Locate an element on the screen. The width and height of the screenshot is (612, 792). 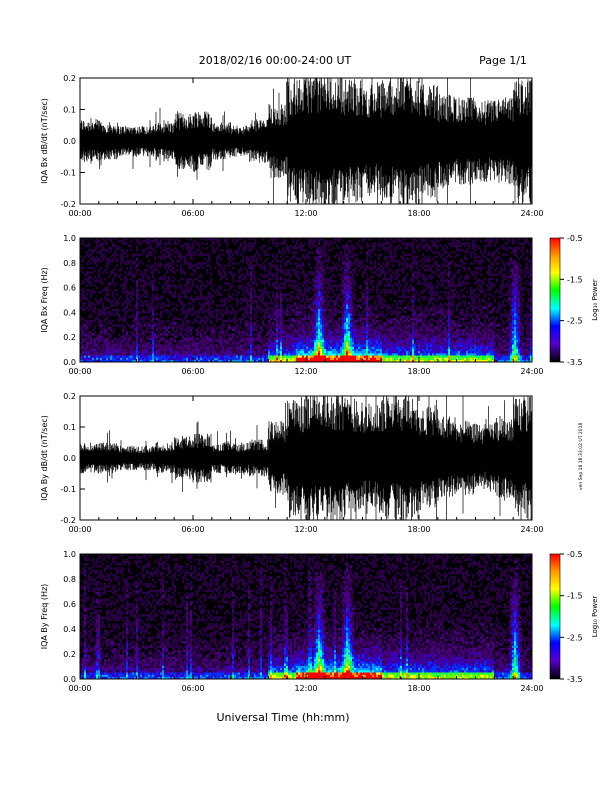
y-axis-label: IQA By dB/dt (nT/sec) is located at coordinates (44, 458).